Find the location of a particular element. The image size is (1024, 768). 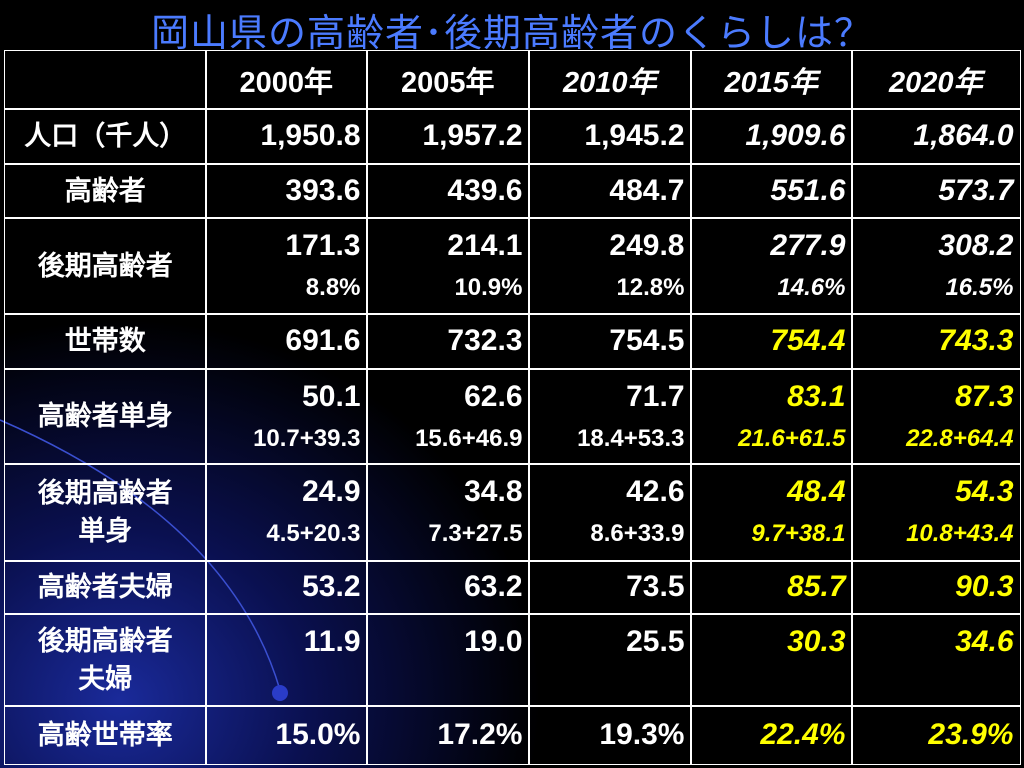

sub-value: 16.5% is located at coordinates (979, 287).